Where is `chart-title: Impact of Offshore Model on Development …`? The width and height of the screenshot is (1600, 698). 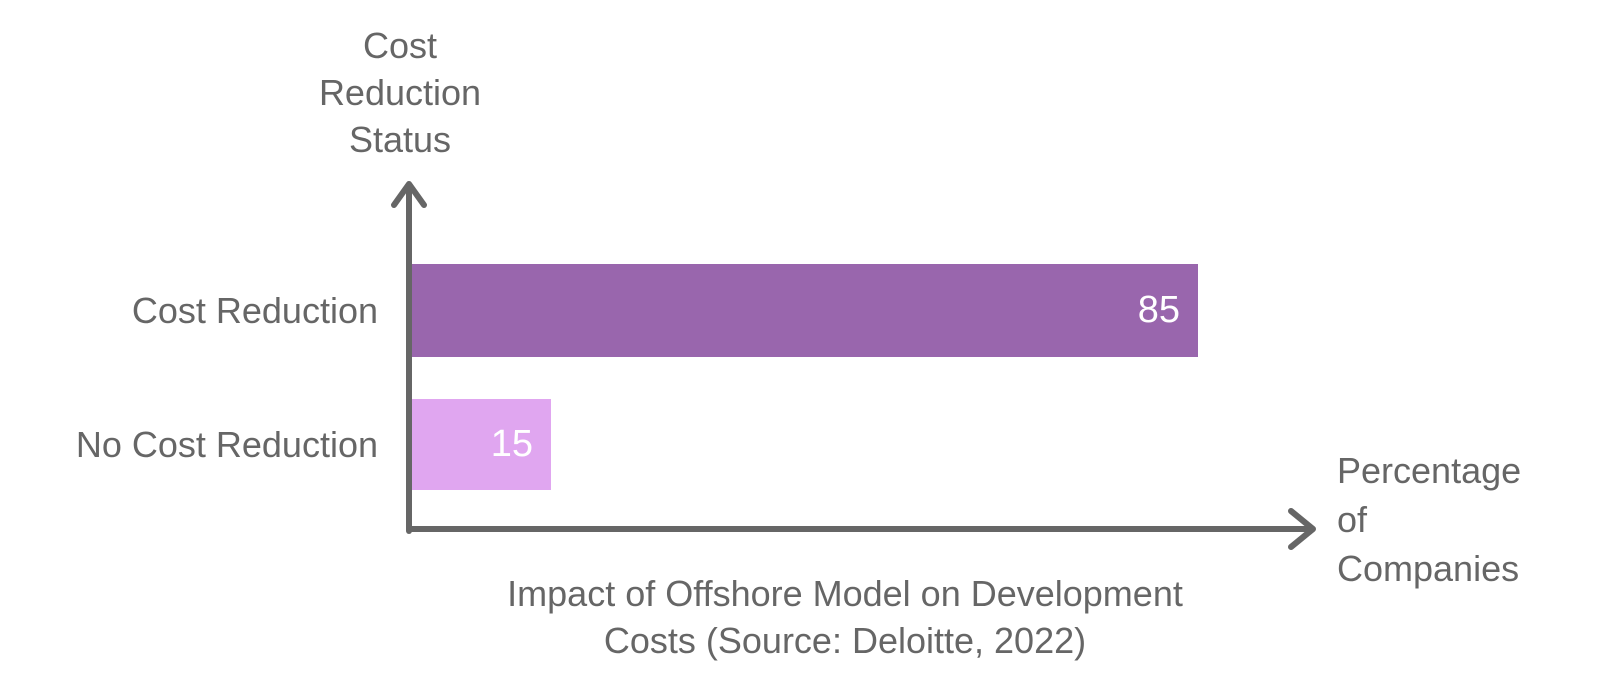
chart-title: Impact of Offshore Model on Development … is located at coordinates (845, 617).